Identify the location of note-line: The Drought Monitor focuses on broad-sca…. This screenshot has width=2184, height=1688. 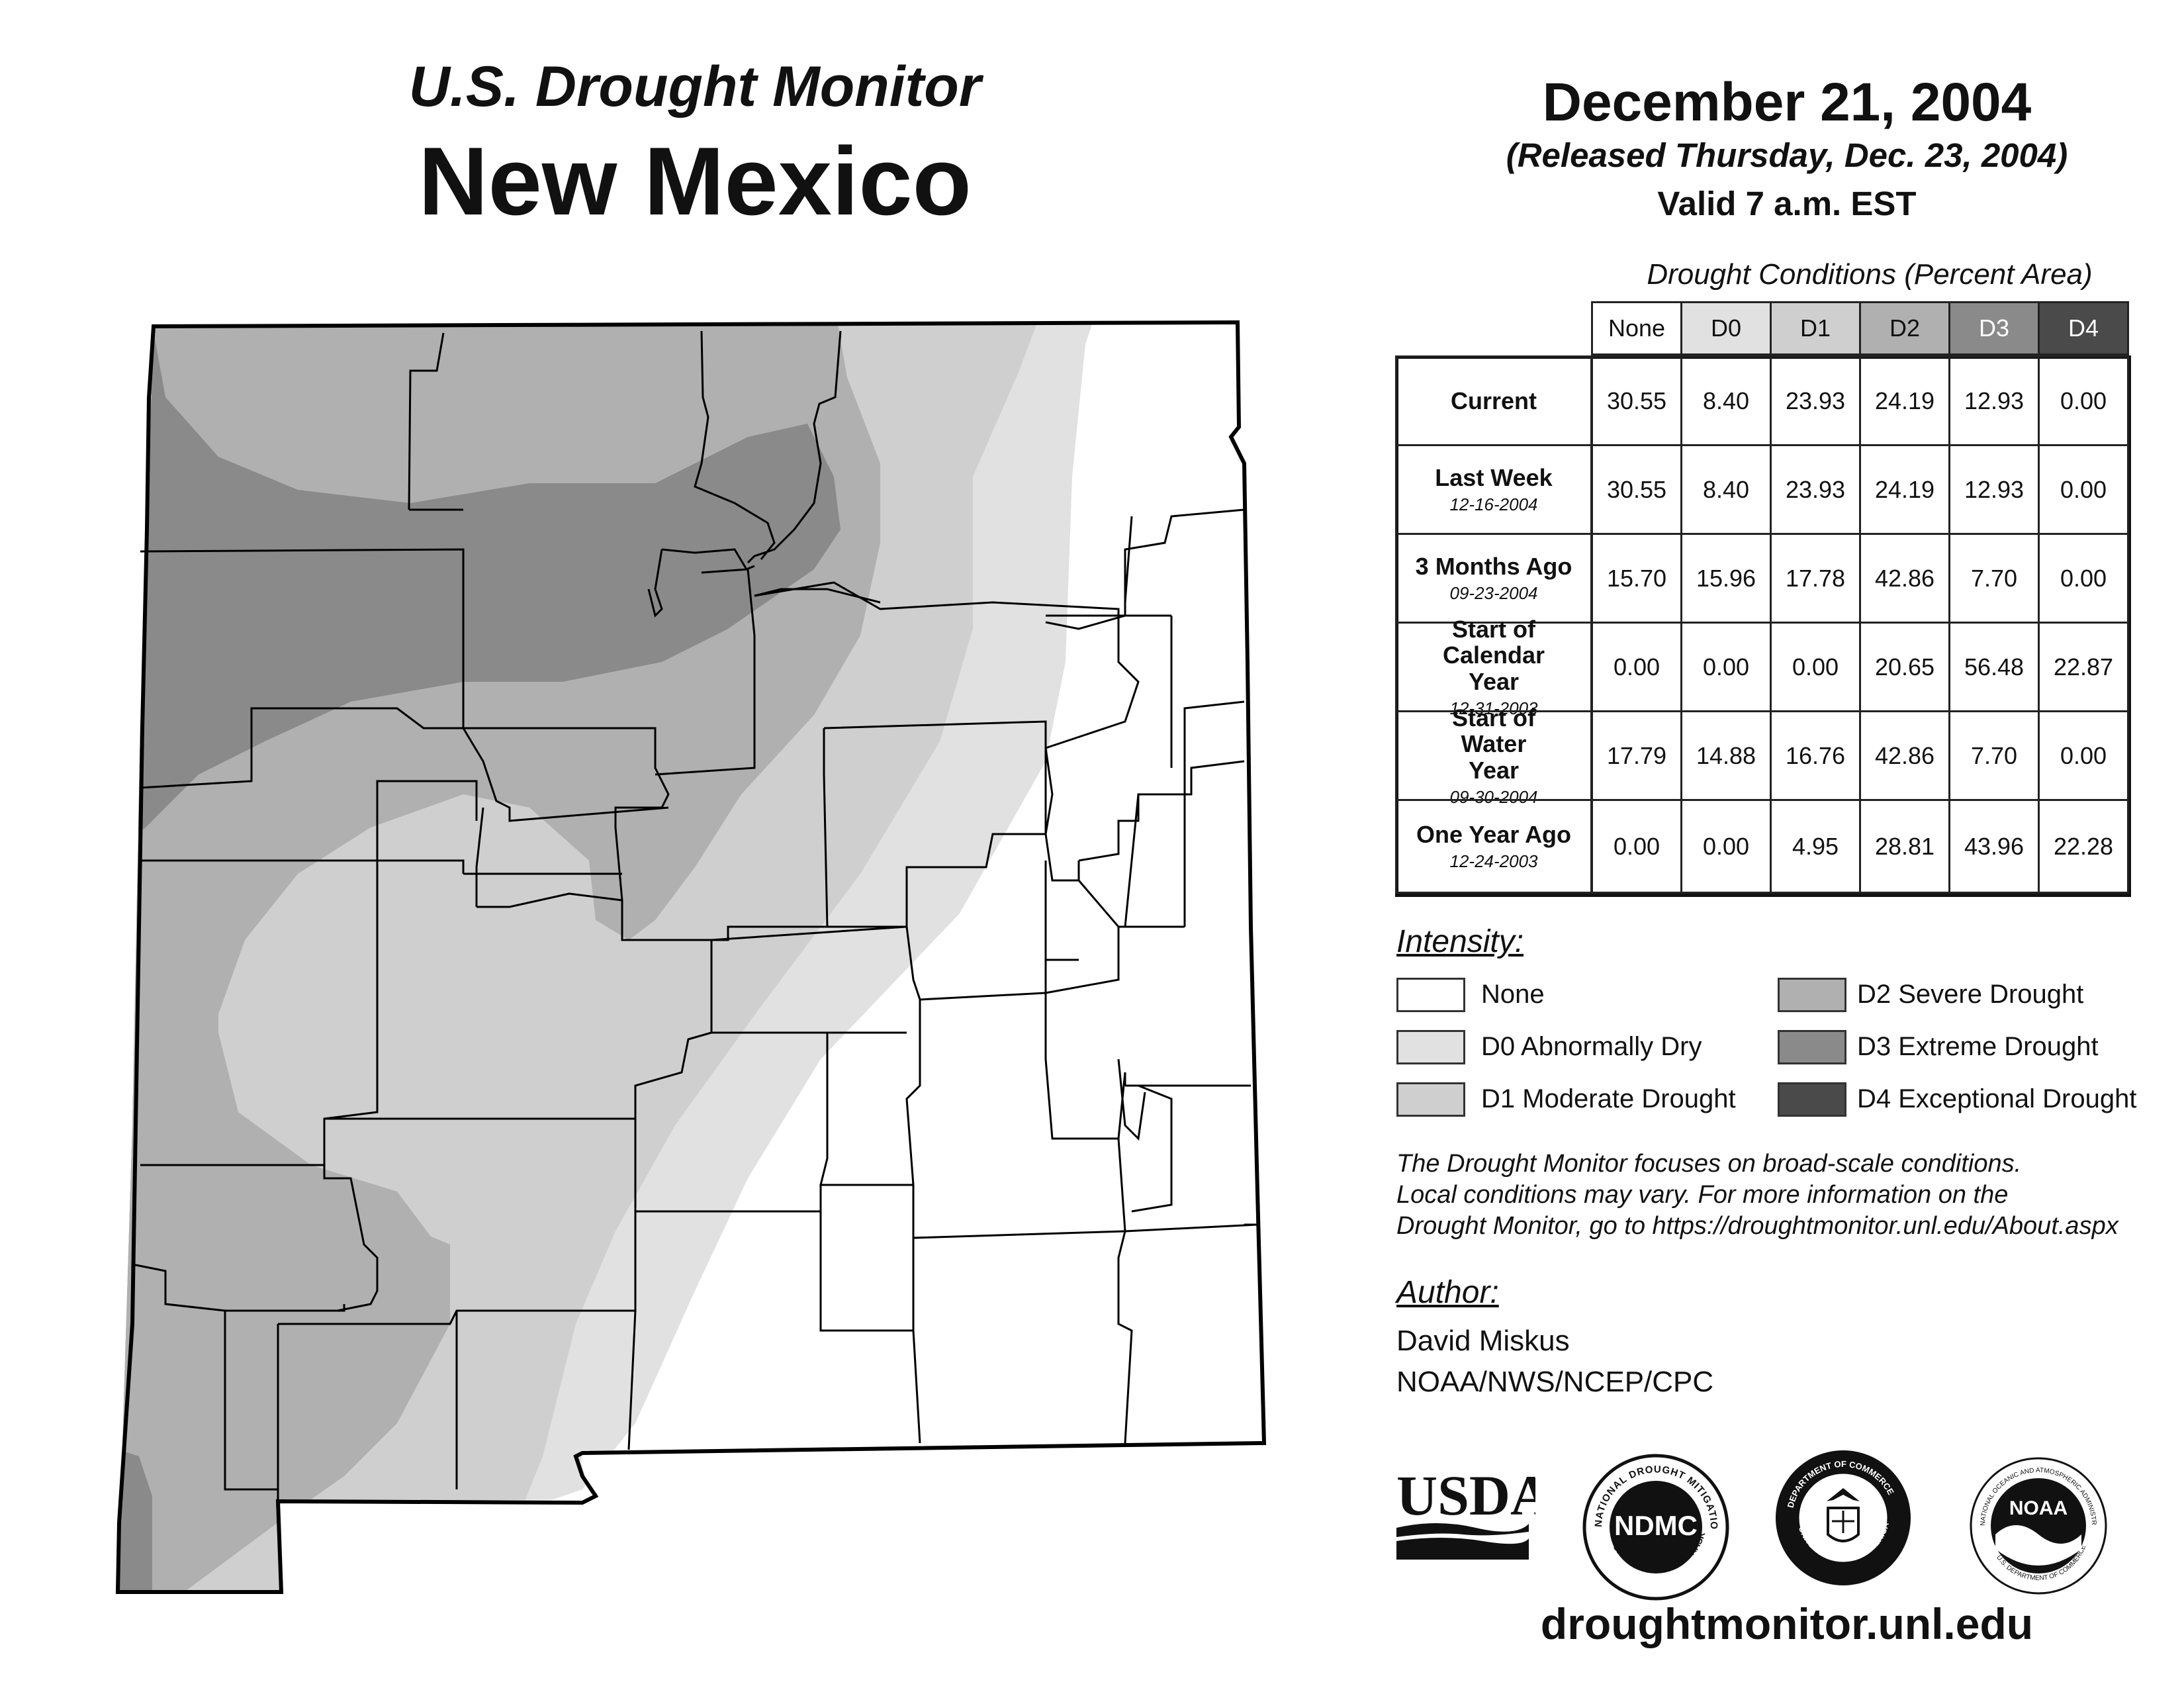
(1709, 1164).